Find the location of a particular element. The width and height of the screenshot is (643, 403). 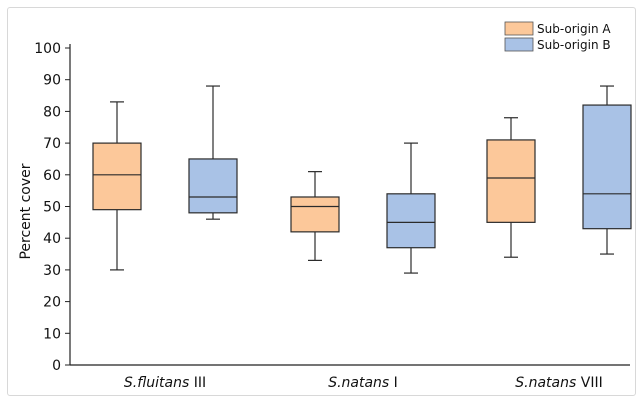

category-labels: S.fluitans III S.natans I S.natans VIII is located at coordinates (363, 383).